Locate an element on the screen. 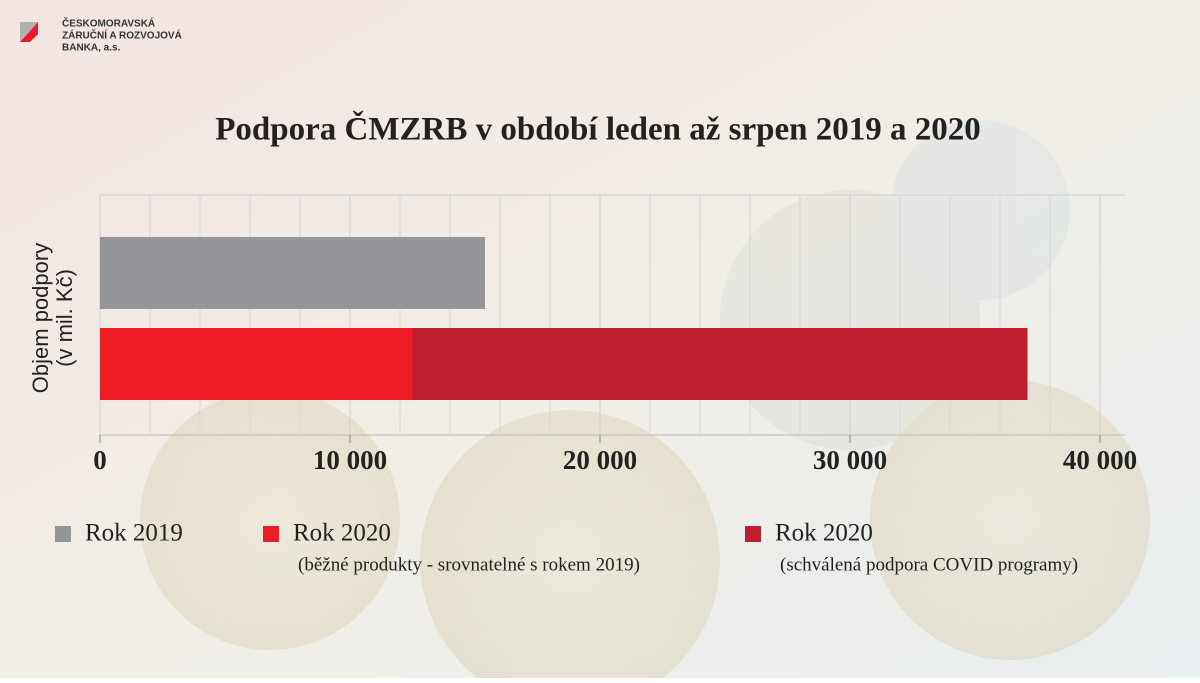  x-tick-label: 20 000 is located at coordinates (600, 460).